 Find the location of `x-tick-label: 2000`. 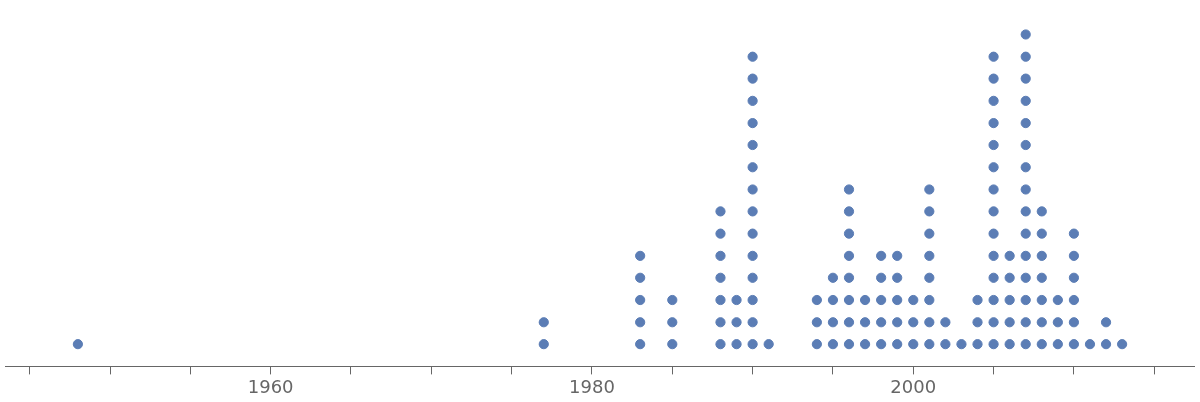

x-tick-label: 2000 is located at coordinates (913, 386).